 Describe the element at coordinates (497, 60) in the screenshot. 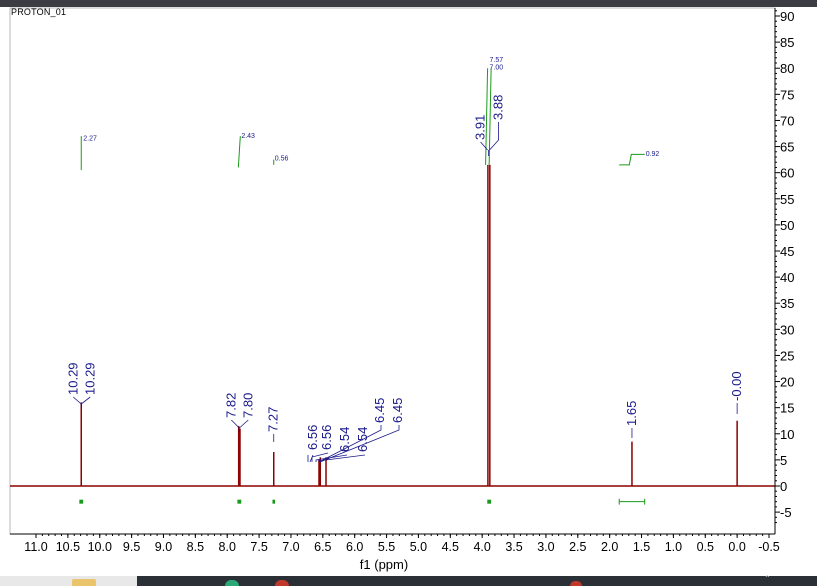

I see `integral-value: 7.57` at that location.